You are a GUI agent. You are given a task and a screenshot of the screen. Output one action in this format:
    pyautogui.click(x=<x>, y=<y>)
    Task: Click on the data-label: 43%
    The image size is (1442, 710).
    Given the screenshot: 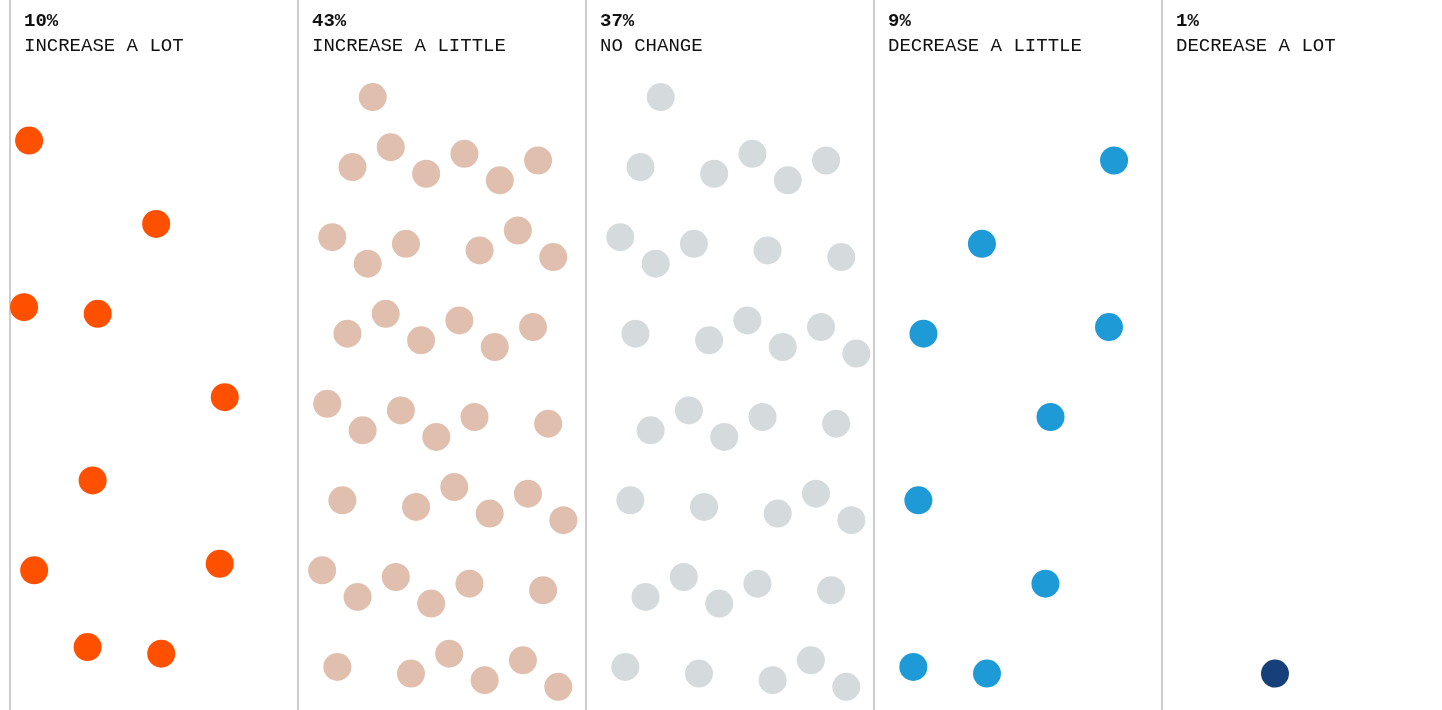 What is the action you would take?
    pyautogui.click(x=329, y=21)
    